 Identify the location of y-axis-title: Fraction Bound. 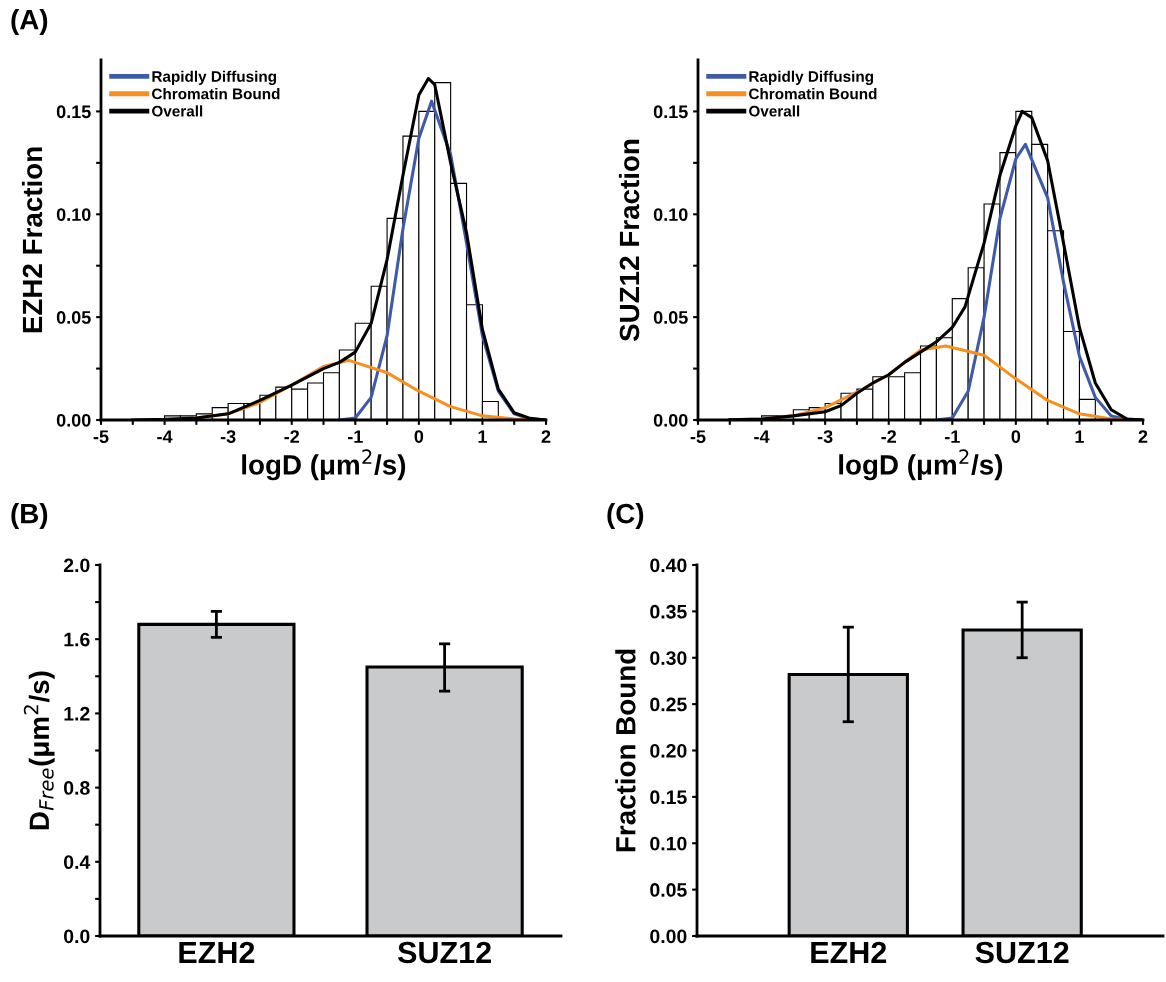
(625, 750).